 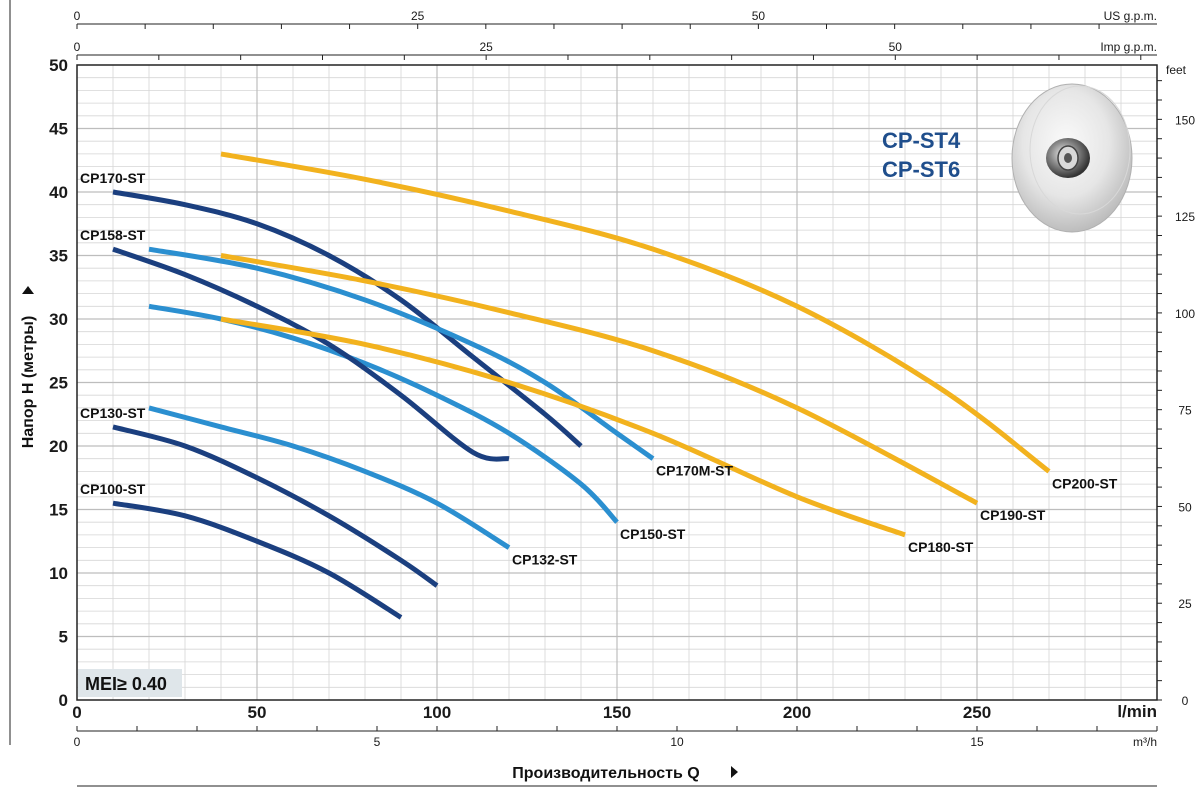 I want to click on mei-badge-box, so click(x=130, y=683).